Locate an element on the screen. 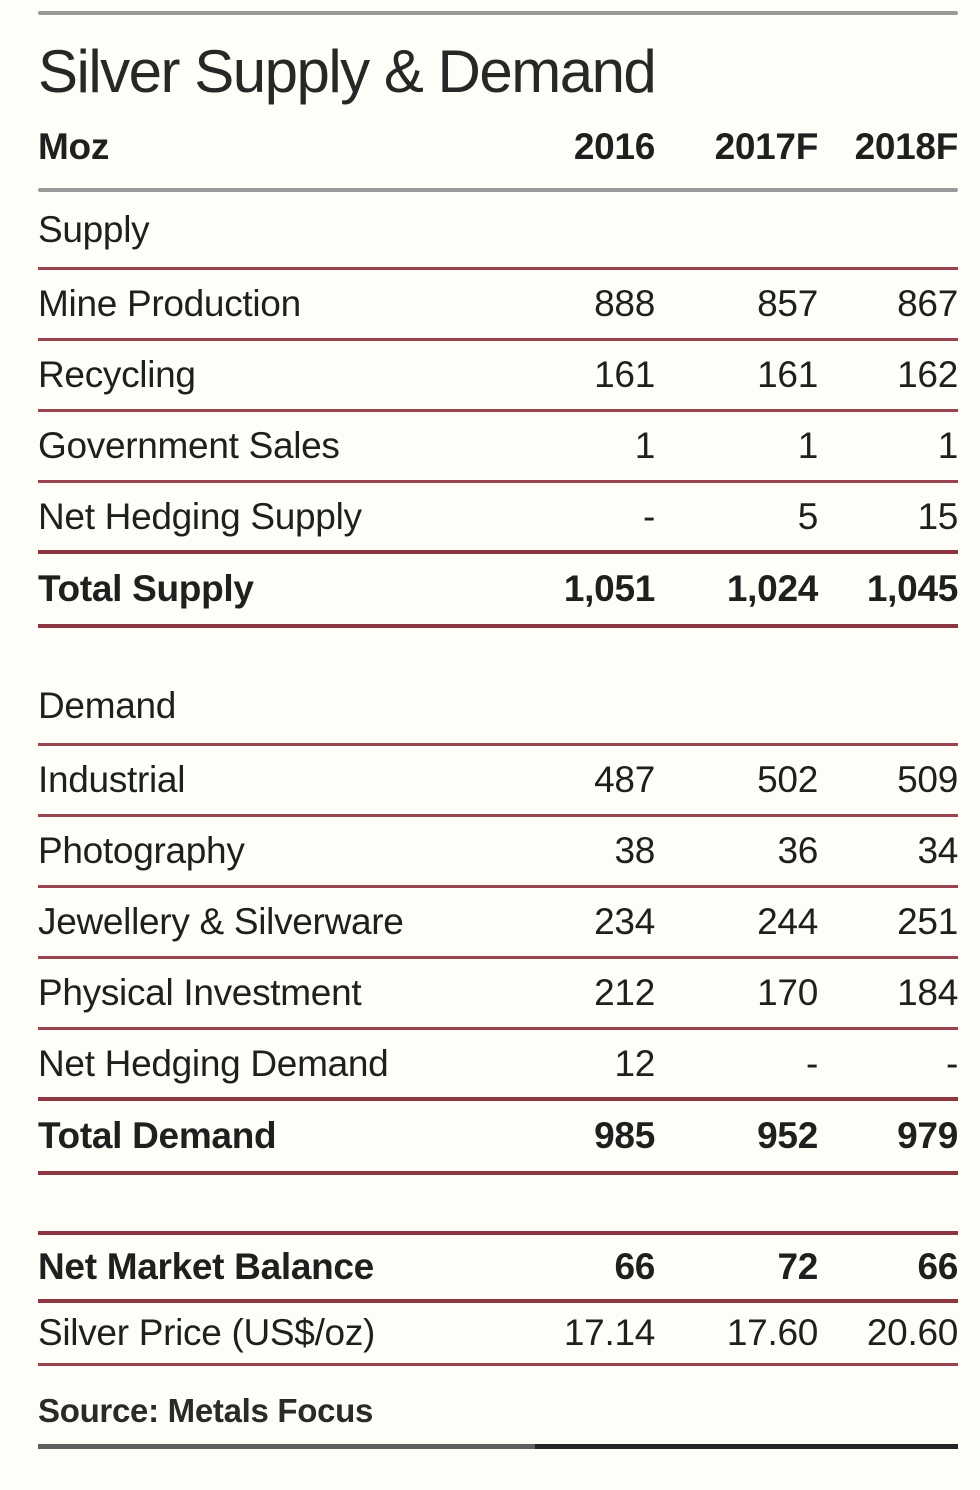  row-value: 12 is located at coordinates (634, 1063).